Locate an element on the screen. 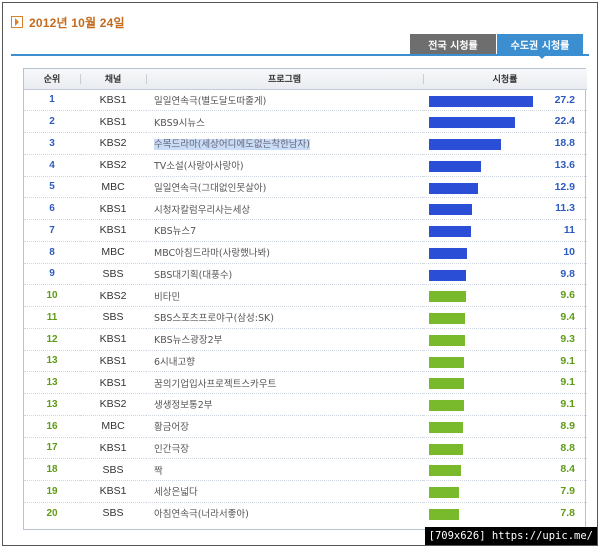 This screenshot has height=548, width=600. rating-cell: 8.8 is located at coordinates (505, 448).